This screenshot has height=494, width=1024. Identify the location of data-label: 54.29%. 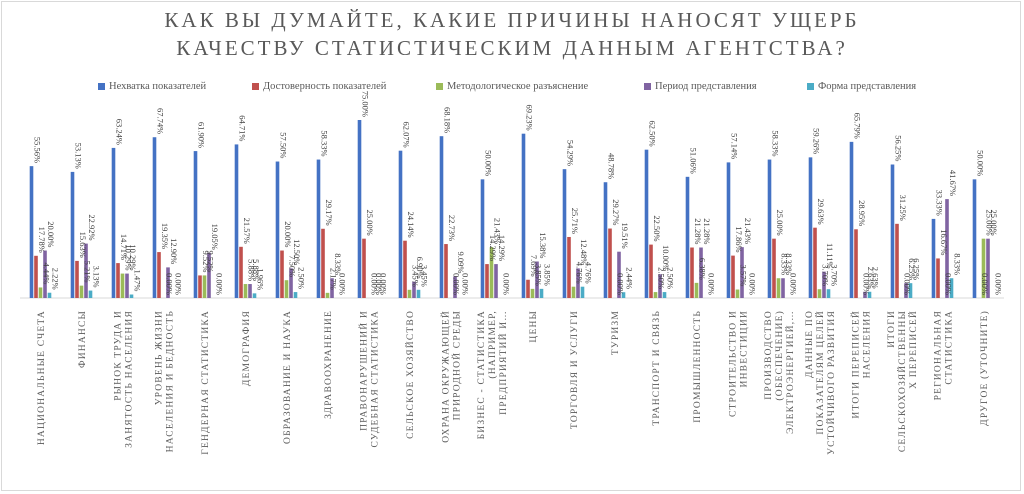
(571, 153).